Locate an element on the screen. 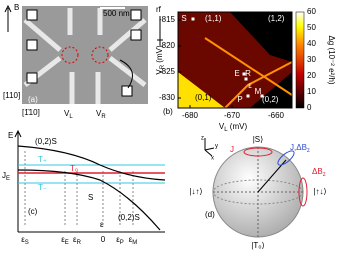 The height and width of the screenshot is (261, 339). t: z is located at coordinates (324, 175).